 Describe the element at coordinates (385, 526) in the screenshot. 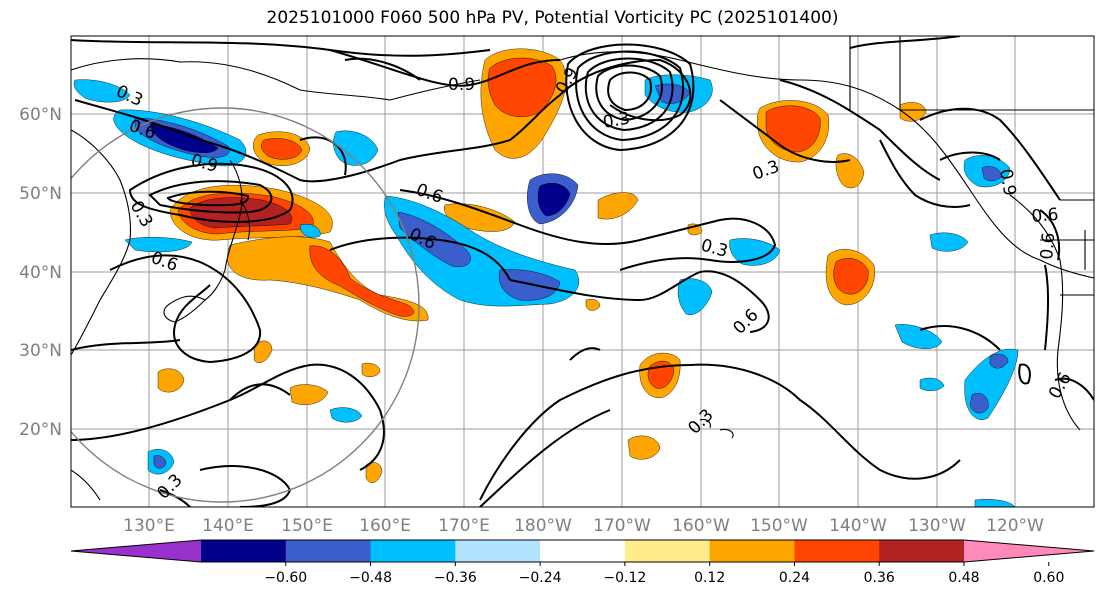

I see `lon-label: 160°E` at that location.